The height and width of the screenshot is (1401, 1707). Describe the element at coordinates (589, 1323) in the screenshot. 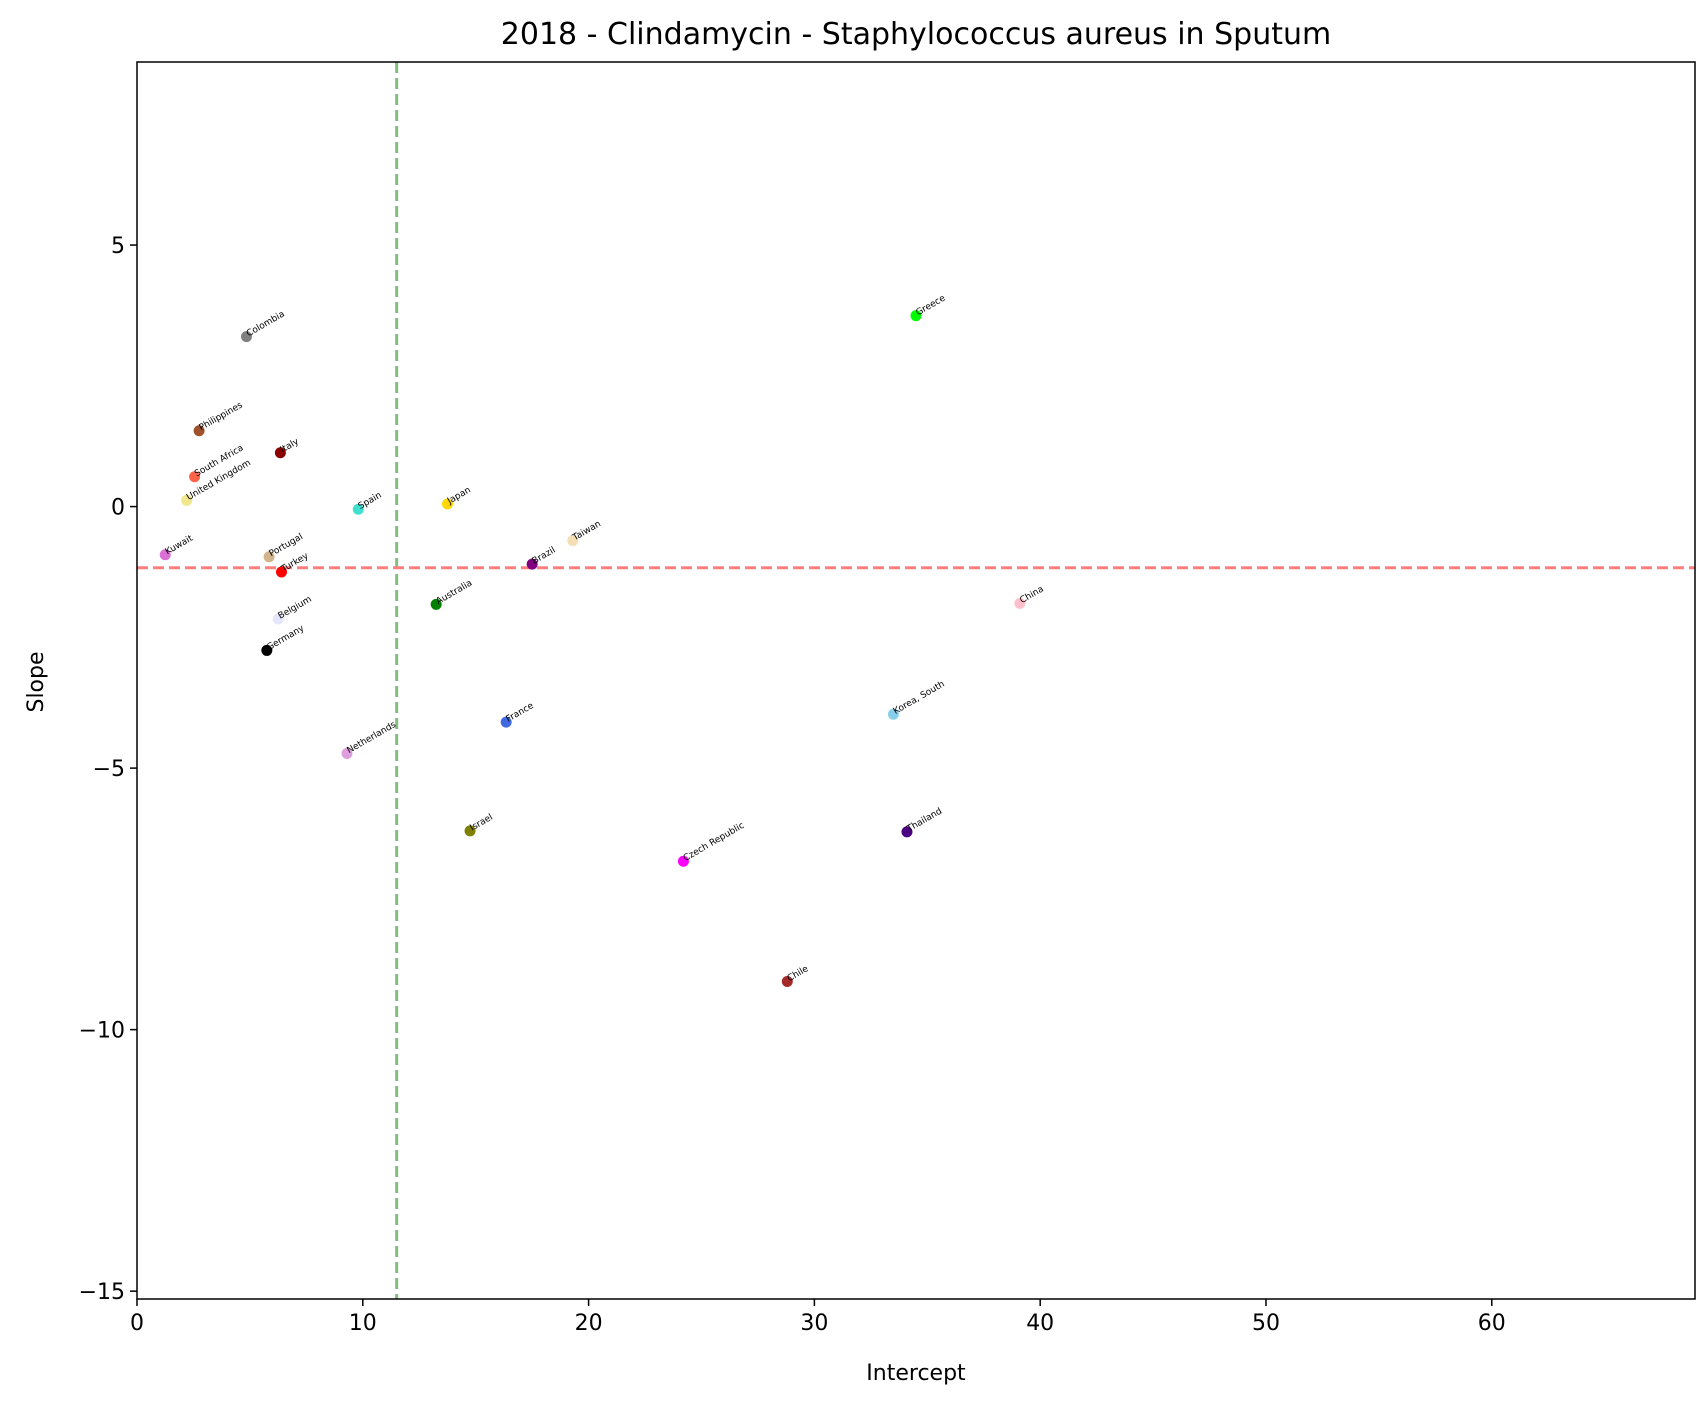

I see `x-tick-label: 20` at that location.